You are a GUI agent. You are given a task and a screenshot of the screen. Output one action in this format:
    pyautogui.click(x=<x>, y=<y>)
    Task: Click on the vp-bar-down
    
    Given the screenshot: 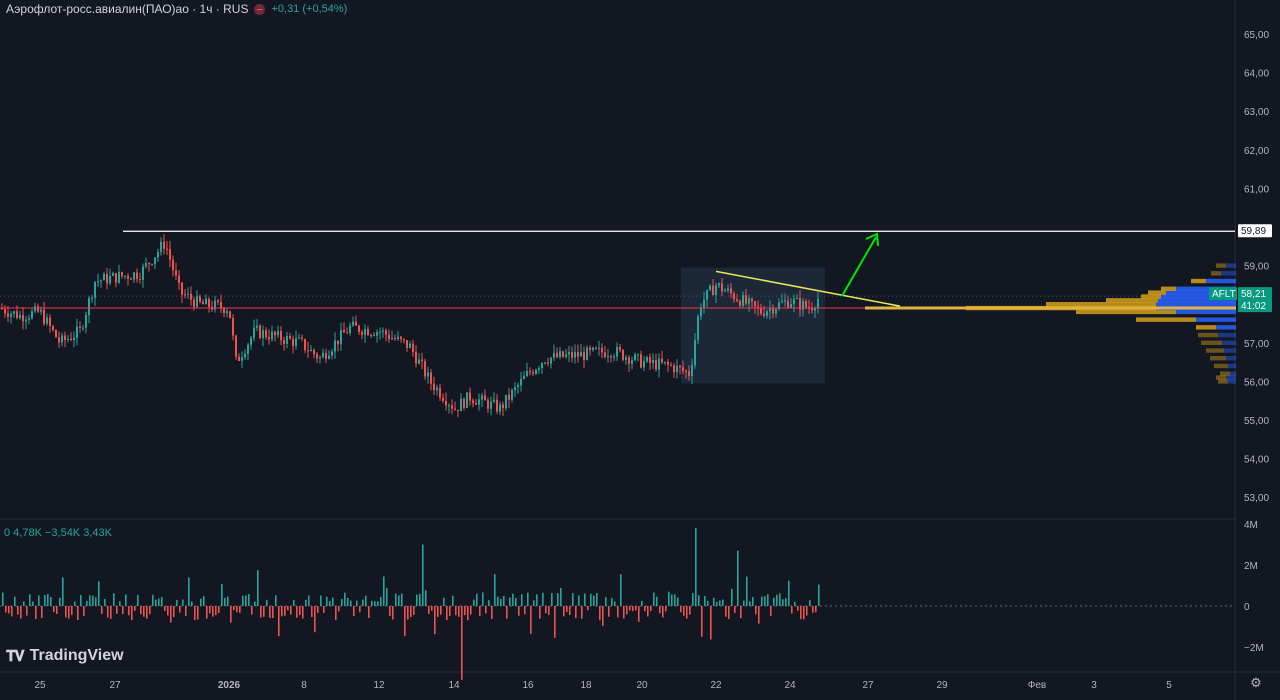 What is the action you would take?
    pyautogui.click(x=1132, y=300)
    